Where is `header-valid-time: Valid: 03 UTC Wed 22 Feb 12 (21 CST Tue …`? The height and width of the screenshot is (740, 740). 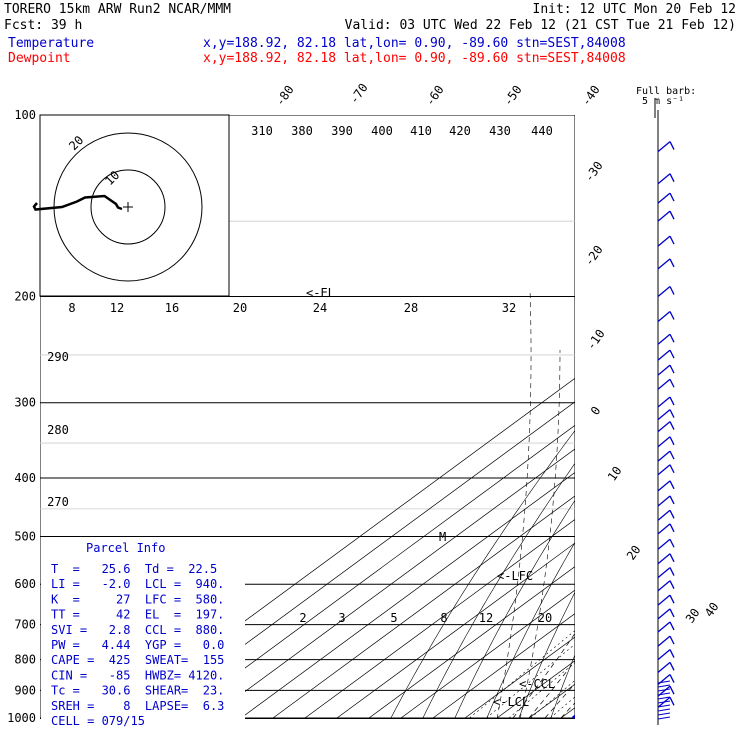
header-valid-time: Valid: 03 UTC Wed 22 Feb 12 (21 CST Tue … is located at coordinates (540, 25).